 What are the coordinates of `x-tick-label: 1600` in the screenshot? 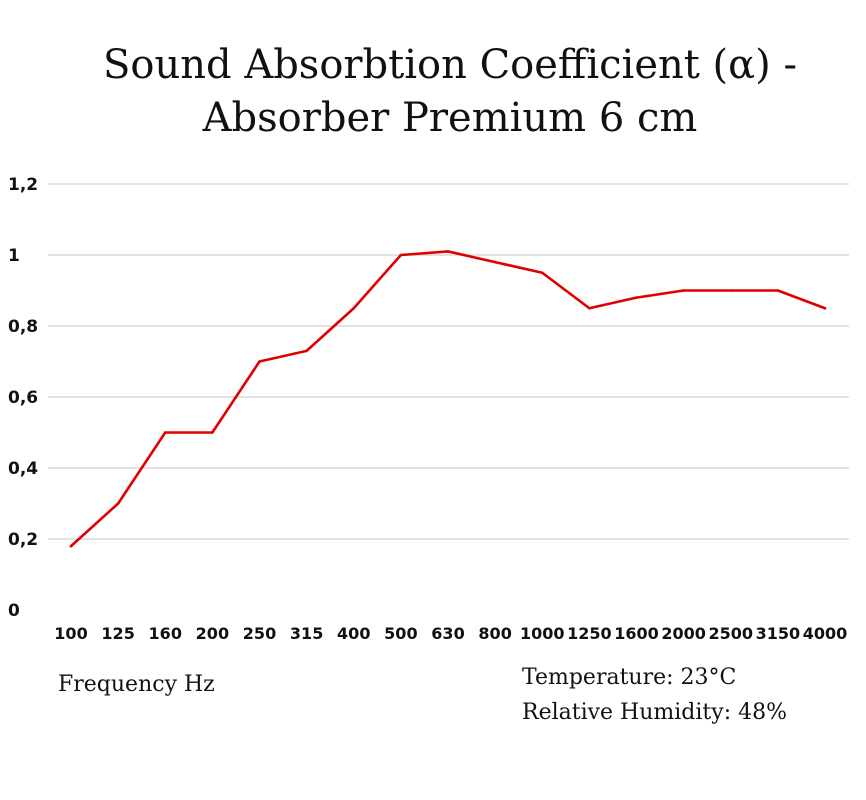 It's located at (636, 633).